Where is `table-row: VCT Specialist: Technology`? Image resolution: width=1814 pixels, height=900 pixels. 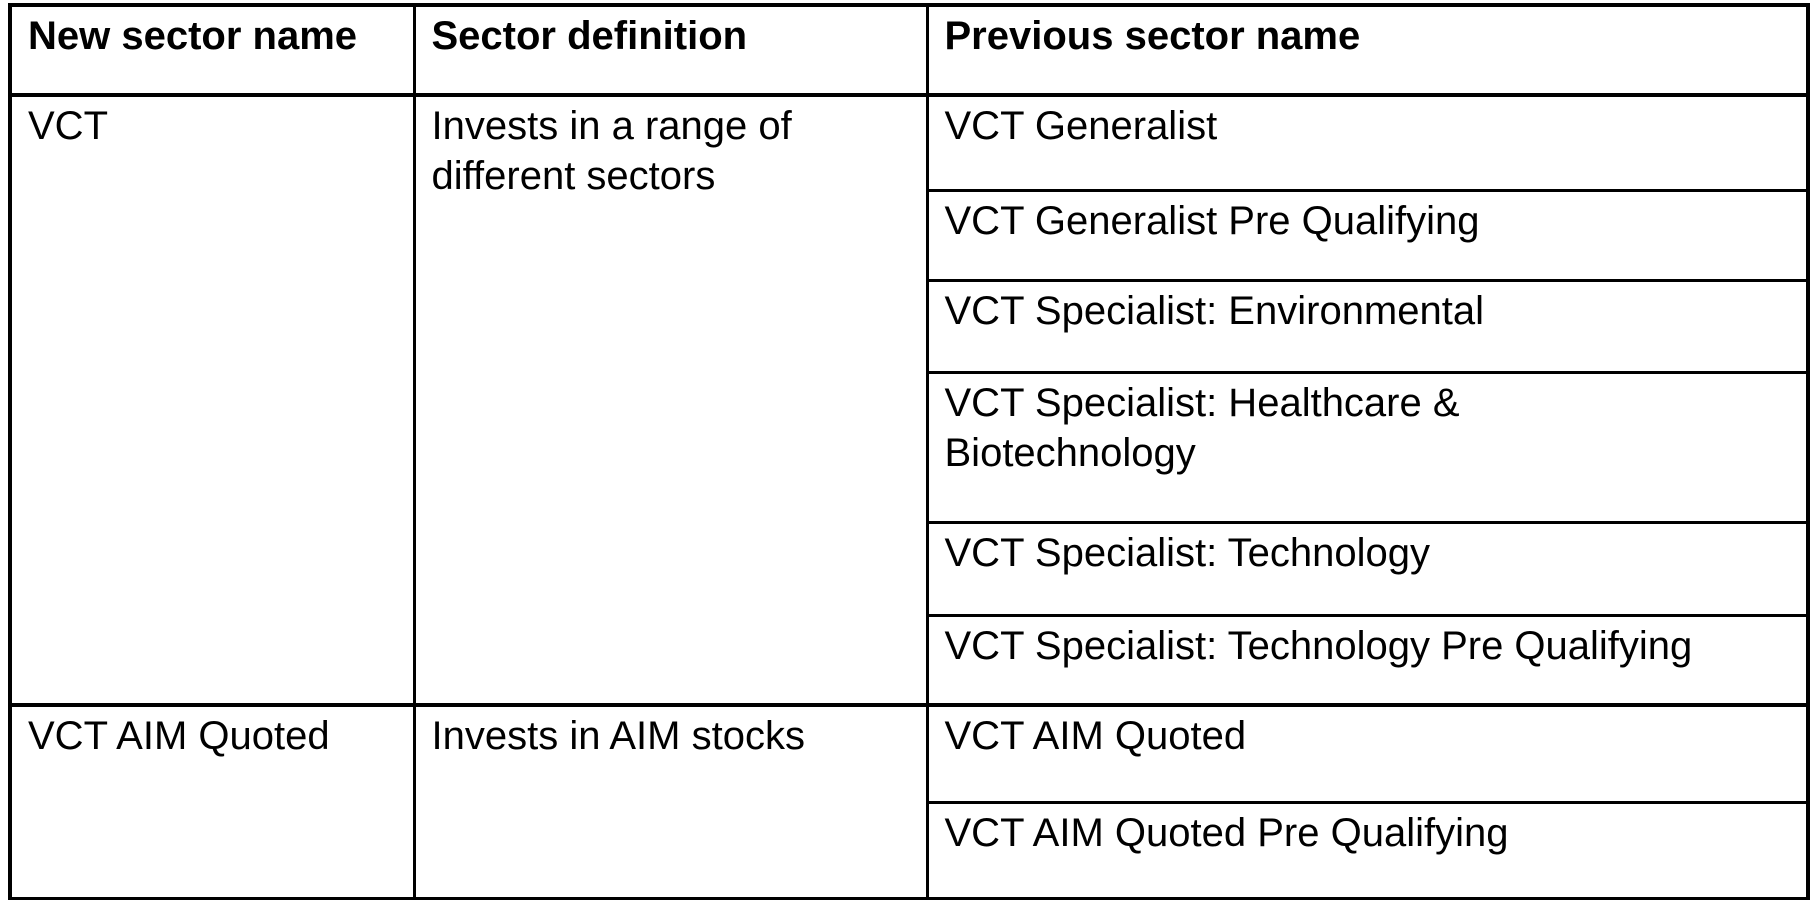
table-row: VCT Specialist: Technology is located at coordinates (910, 568).